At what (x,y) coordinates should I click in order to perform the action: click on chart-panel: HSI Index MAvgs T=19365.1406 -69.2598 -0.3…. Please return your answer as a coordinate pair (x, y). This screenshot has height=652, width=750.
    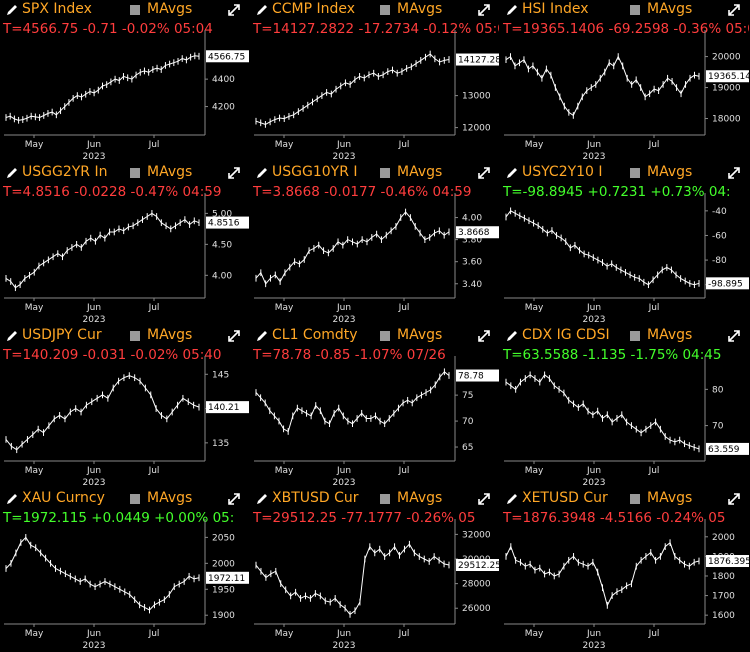
    Looking at the image, I should click on (624, 81).